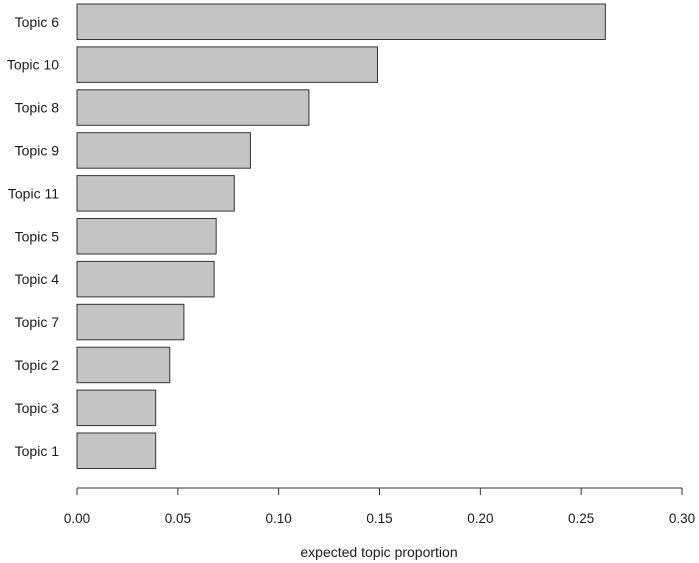 This screenshot has height=563, width=699. What do you see at coordinates (37, 22) in the screenshot?
I see `category-label-topic-6: Topic 6` at bounding box center [37, 22].